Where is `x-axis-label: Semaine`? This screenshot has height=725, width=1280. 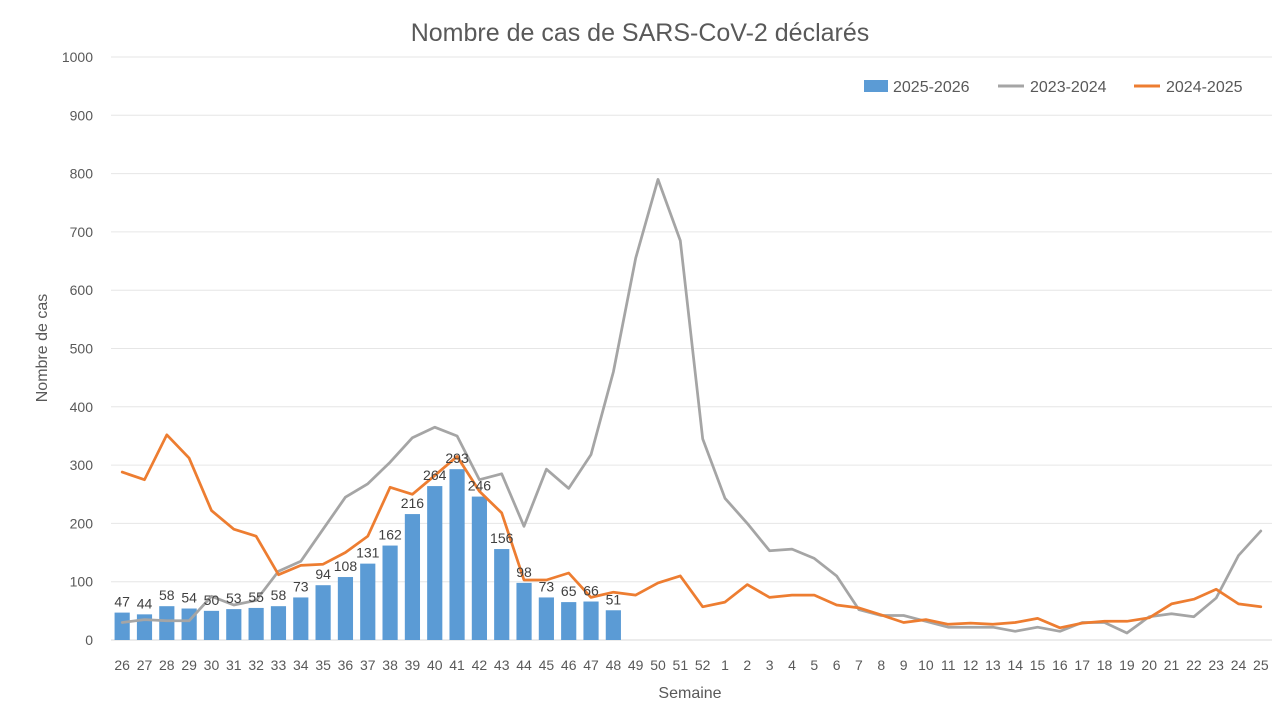
x-axis-label: Semaine is located at coordinates (689, 693).